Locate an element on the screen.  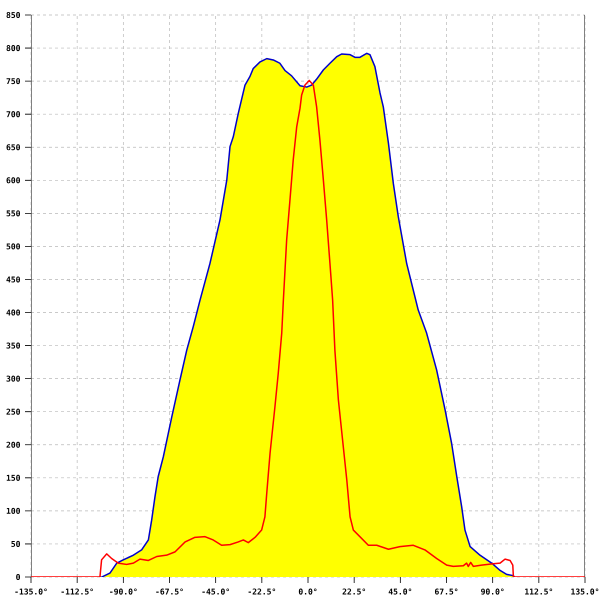
y-tick-label: 650 is located at coordinates (13, 147).